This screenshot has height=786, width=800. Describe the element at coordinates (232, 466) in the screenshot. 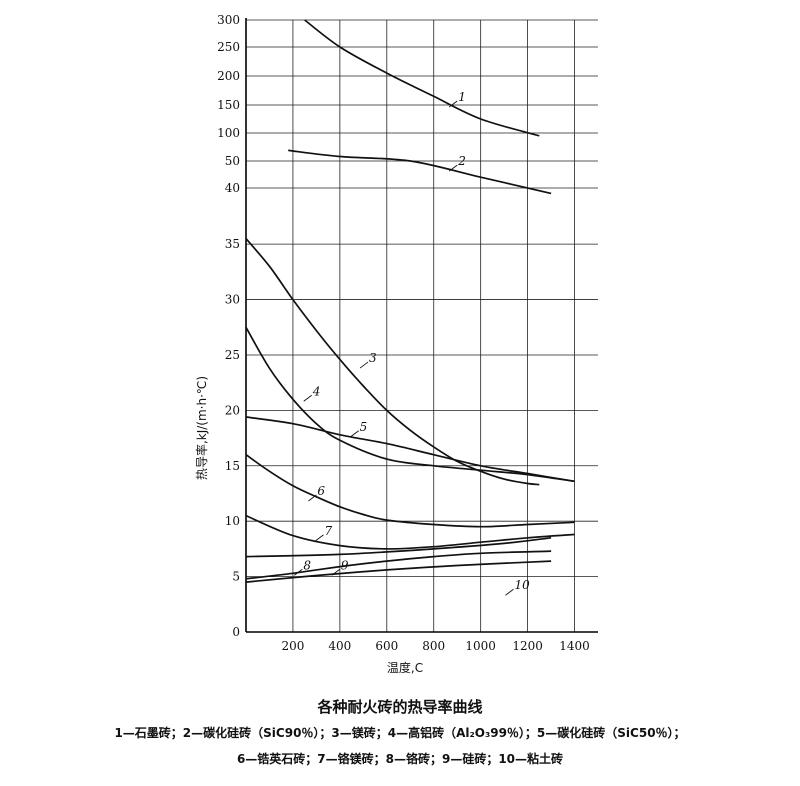

I see `y-tick-label-15: 15` at that location.